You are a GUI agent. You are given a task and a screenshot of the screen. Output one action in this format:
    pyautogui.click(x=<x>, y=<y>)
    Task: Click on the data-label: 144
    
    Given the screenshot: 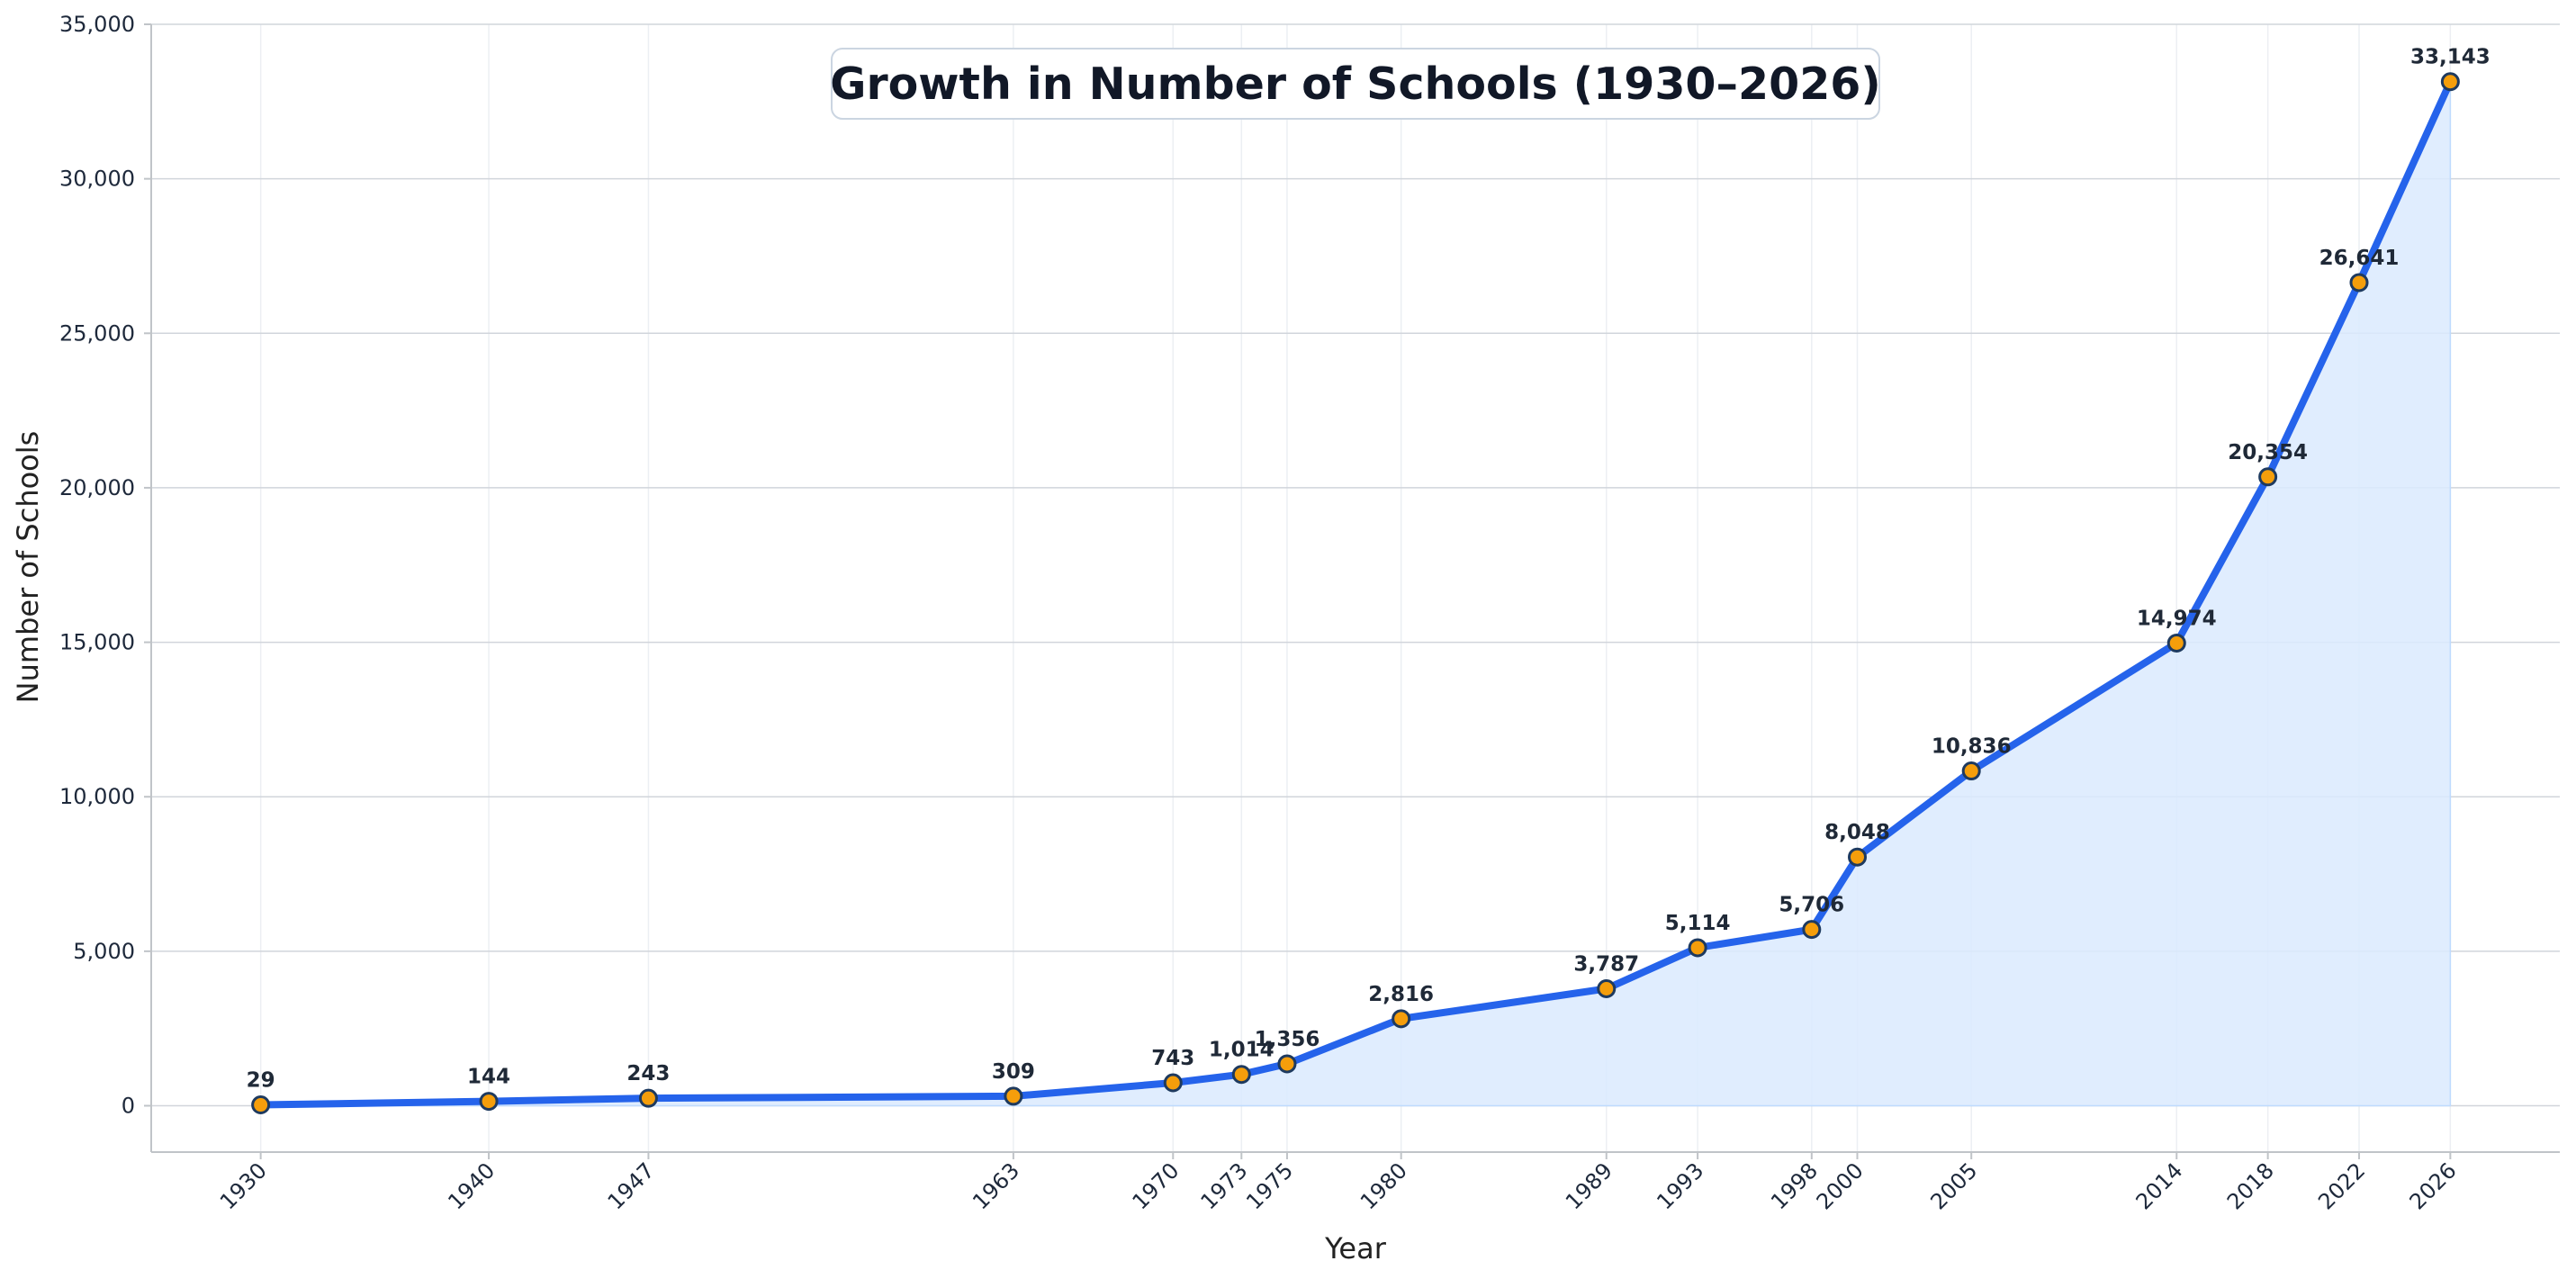 What is the action you would take?
    pyautogui.click(x=488, y=1077)
    